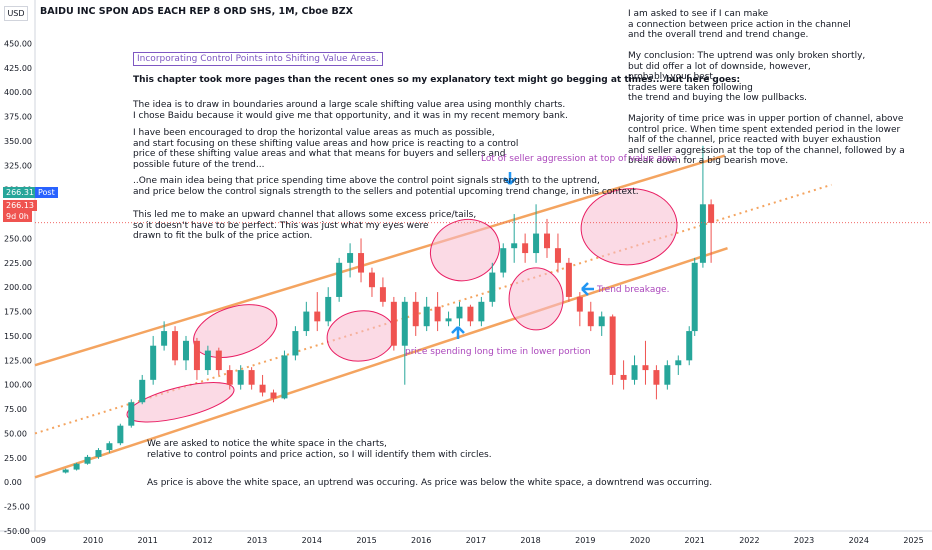 The height and width of the screenshot is (550, 932). What do you see at coordinates (18, 165) in the screenshot?
I see `y-tick-label: 325.00` at bounding box center [18, 165].